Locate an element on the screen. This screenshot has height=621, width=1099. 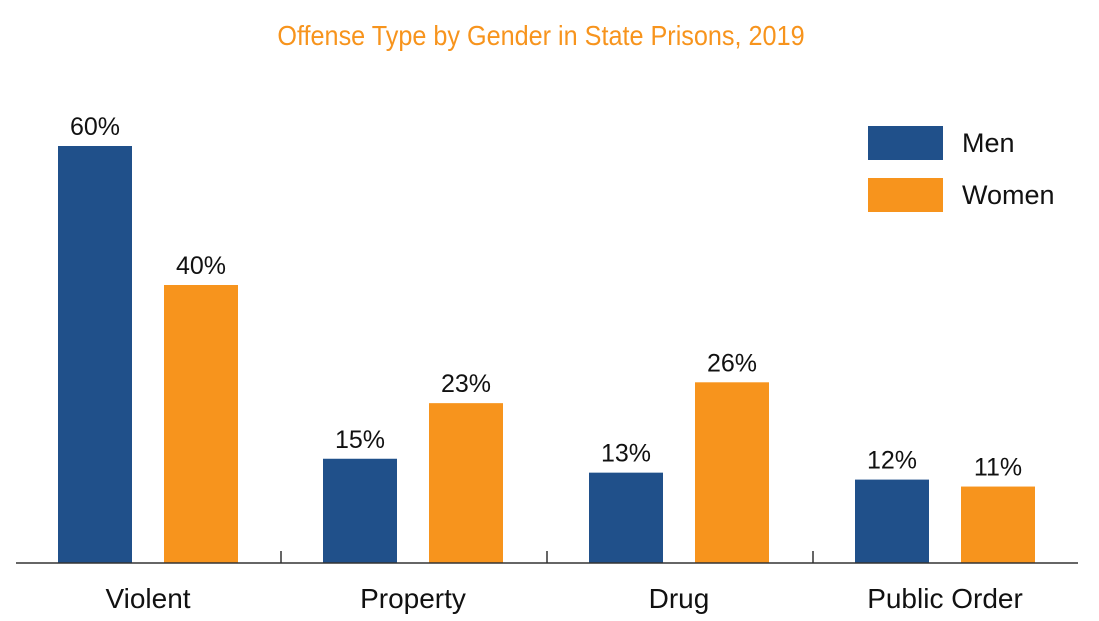
data-label-men-violent: 60% is located at coordinates (95, 127).